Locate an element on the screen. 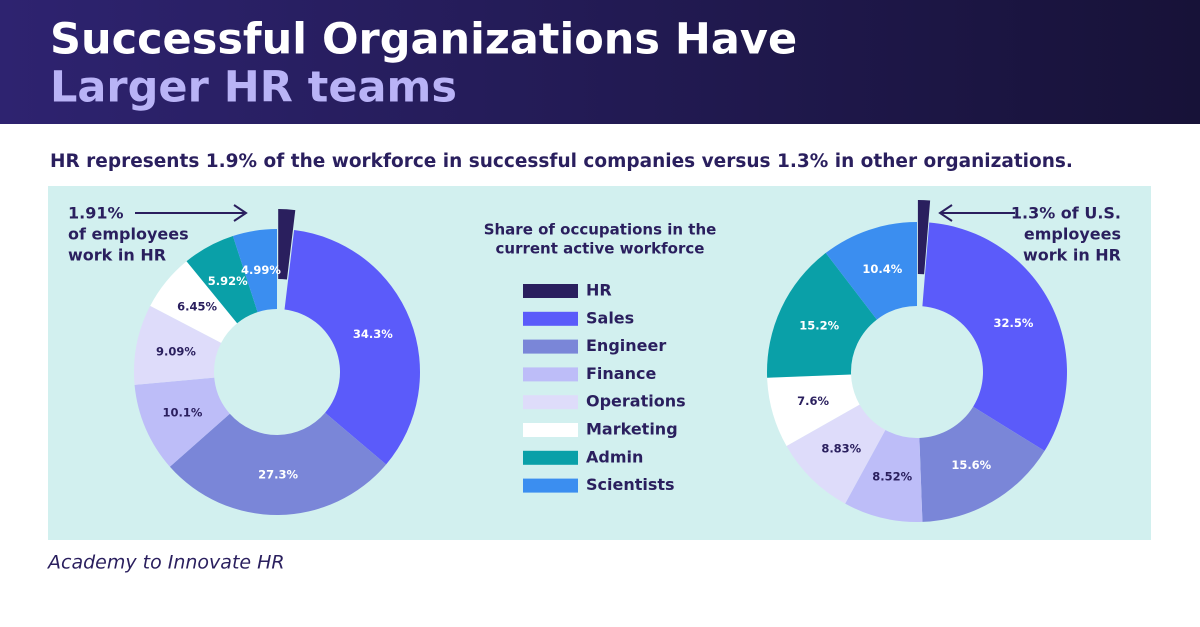 The width and height of the screenshot is (1200, 627). annotation: of employees is located at coordinates (128, 234).